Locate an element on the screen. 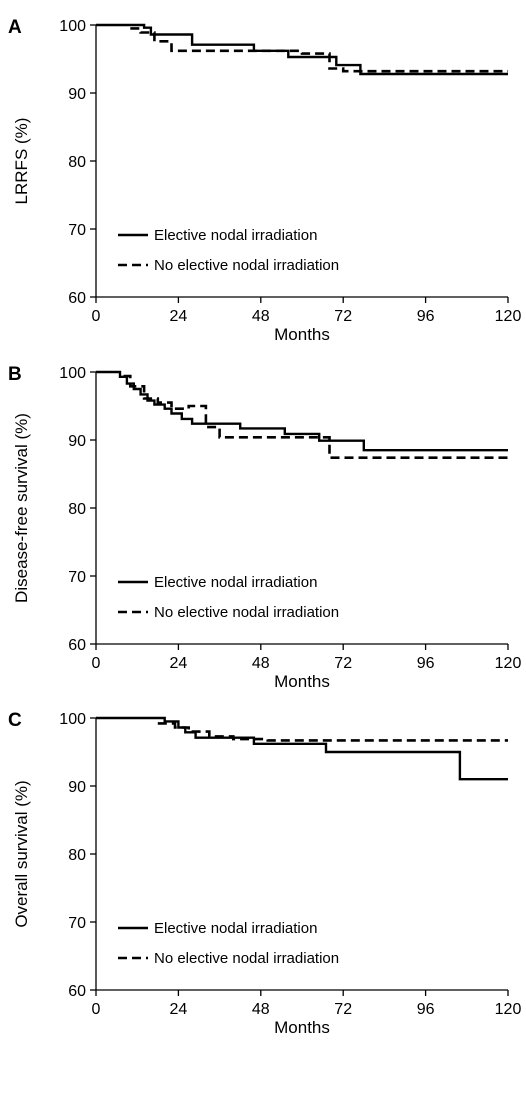  panel-letter: B is located at coordinates (15, 374).